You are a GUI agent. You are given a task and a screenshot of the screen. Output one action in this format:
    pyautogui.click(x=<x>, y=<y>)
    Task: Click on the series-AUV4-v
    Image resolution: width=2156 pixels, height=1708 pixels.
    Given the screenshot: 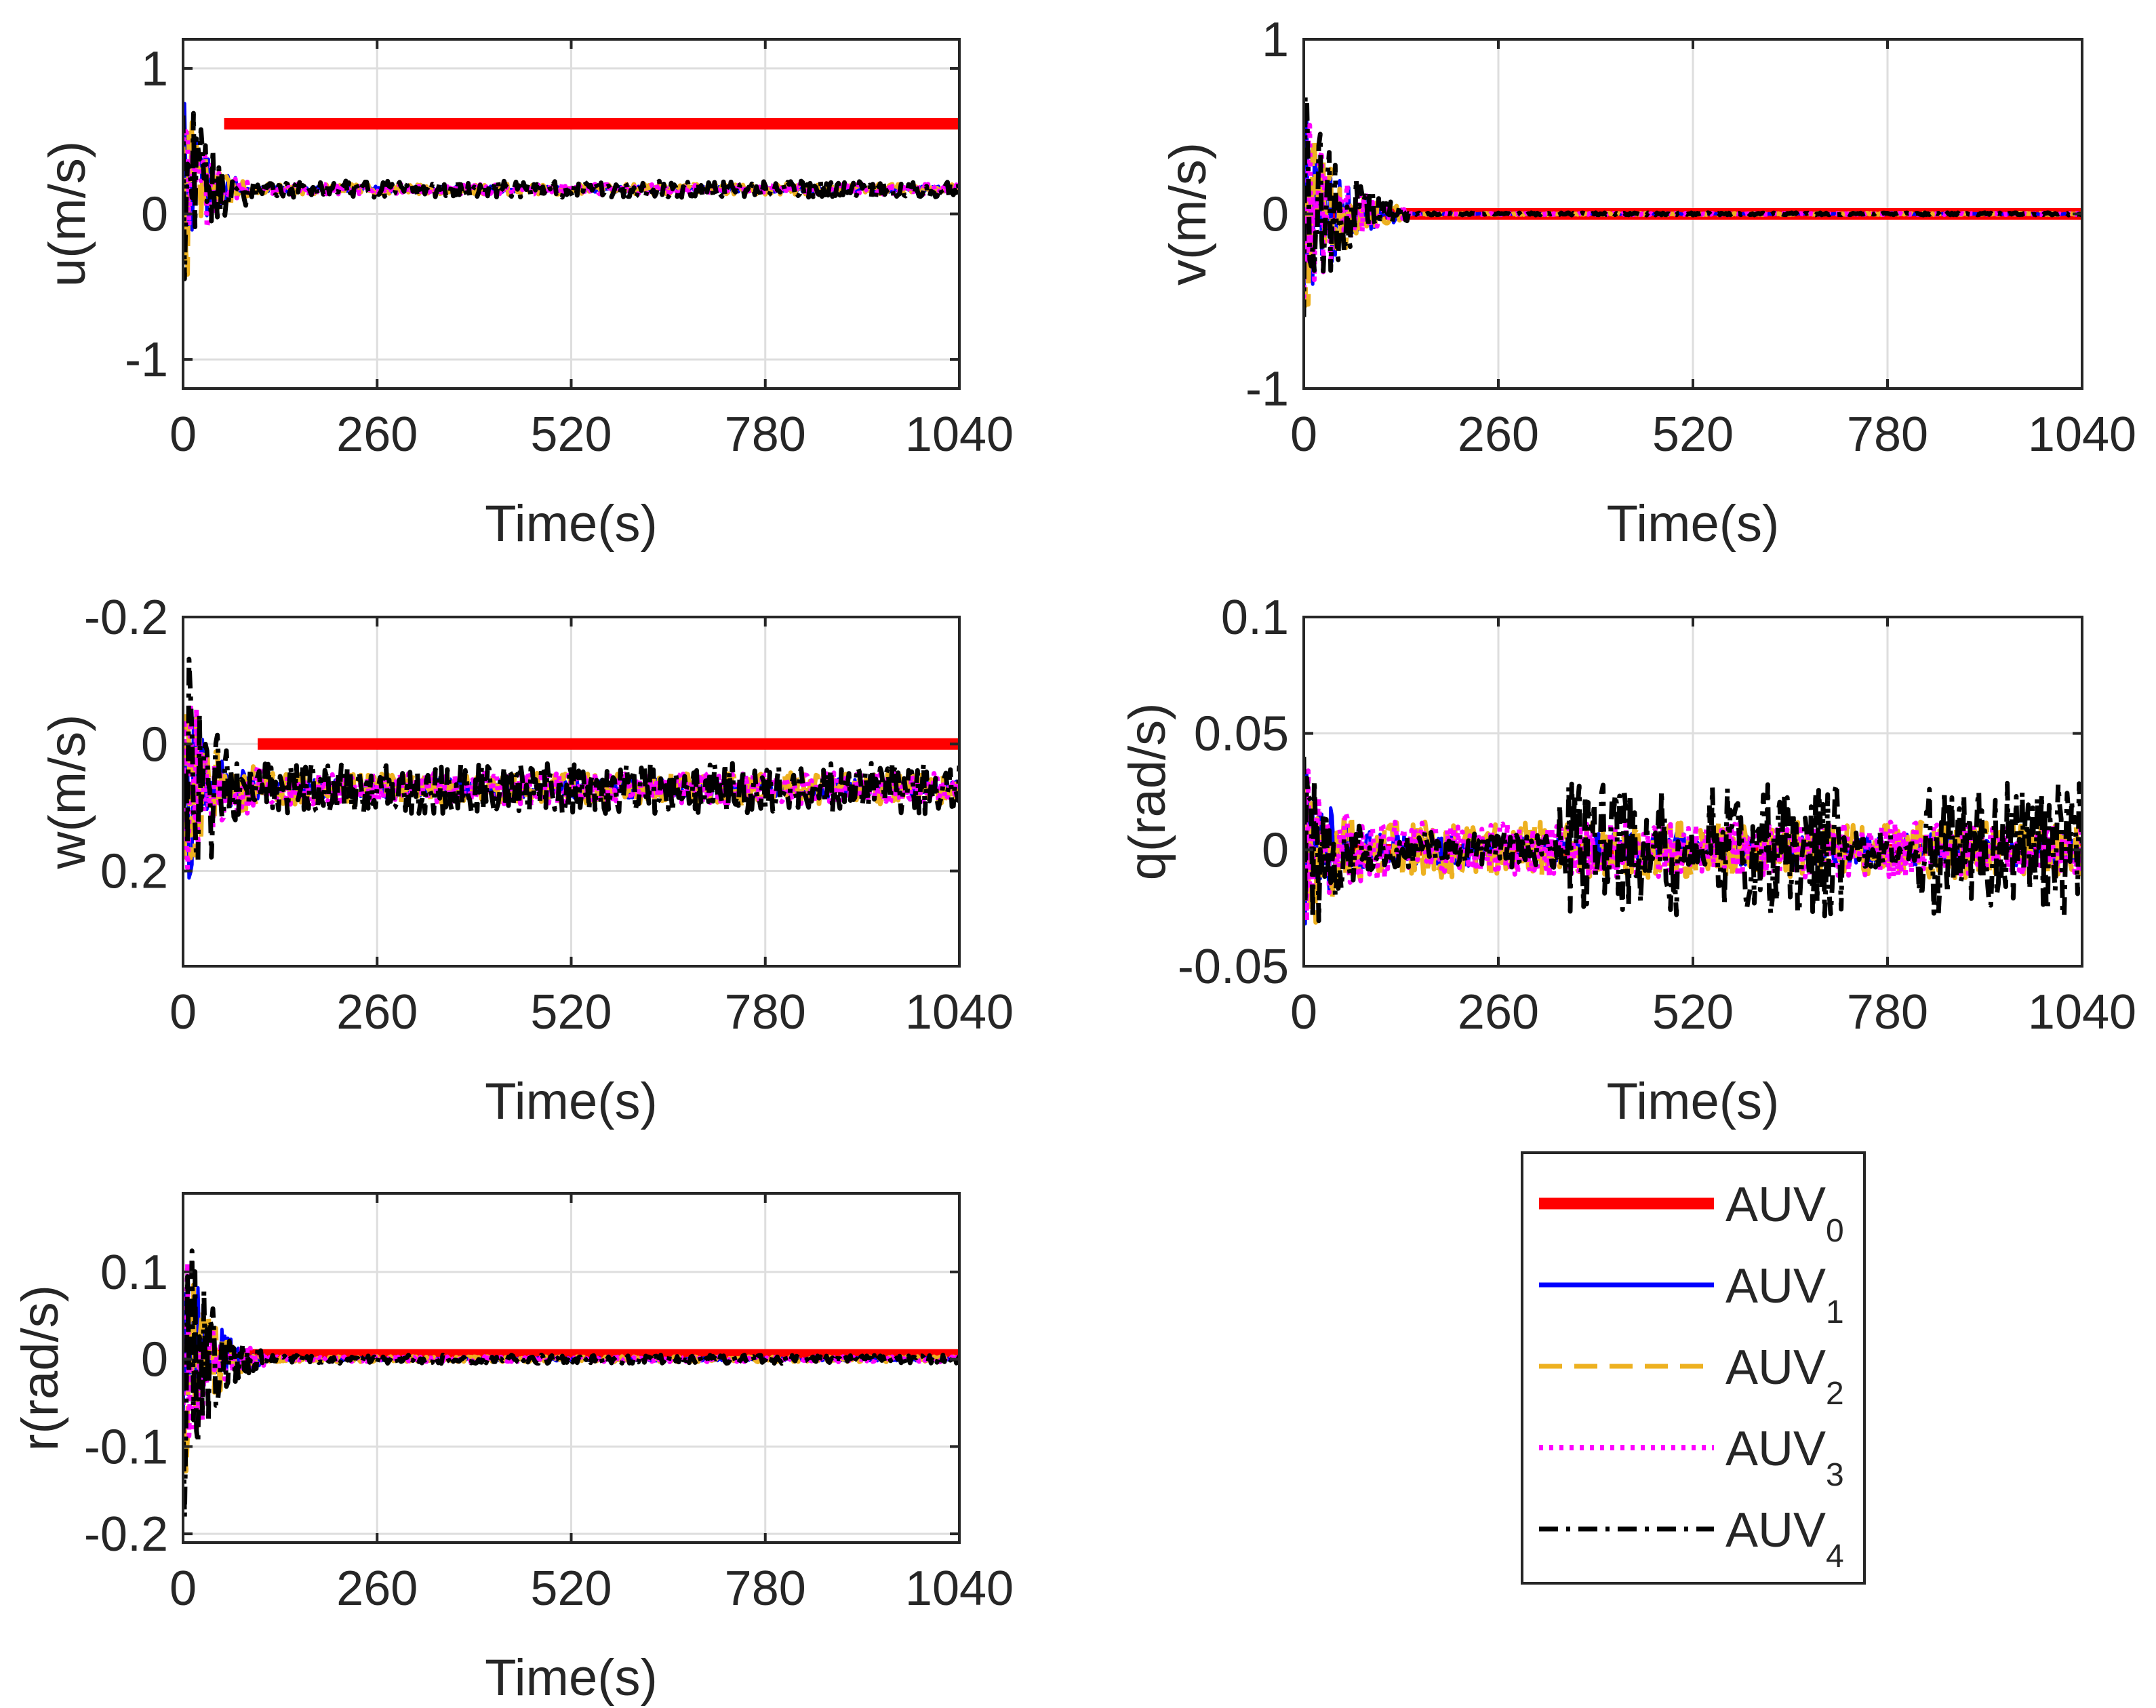 What is the action you would take?
    pyautogui.click(x=1693, y=205)
    